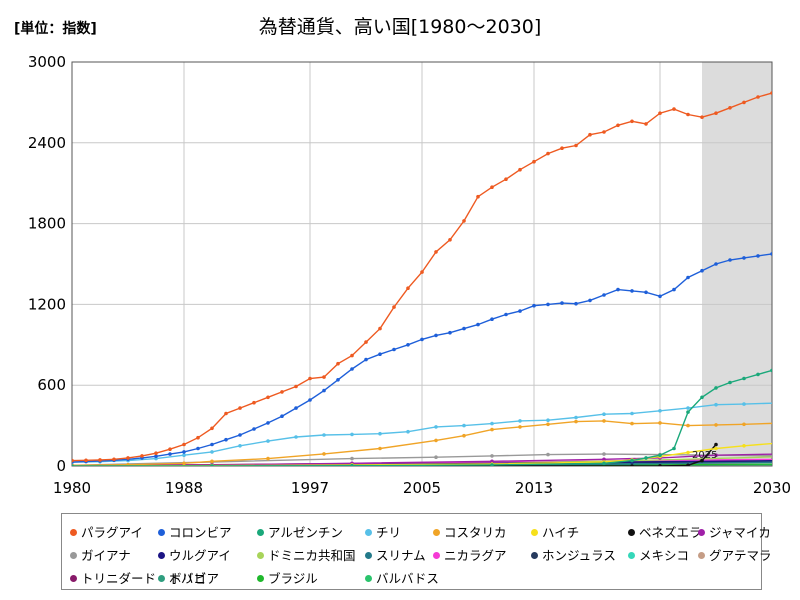 This screenshot has height=600, width=800. I want to click on legend-label: メキシコ, so click(664, 555).